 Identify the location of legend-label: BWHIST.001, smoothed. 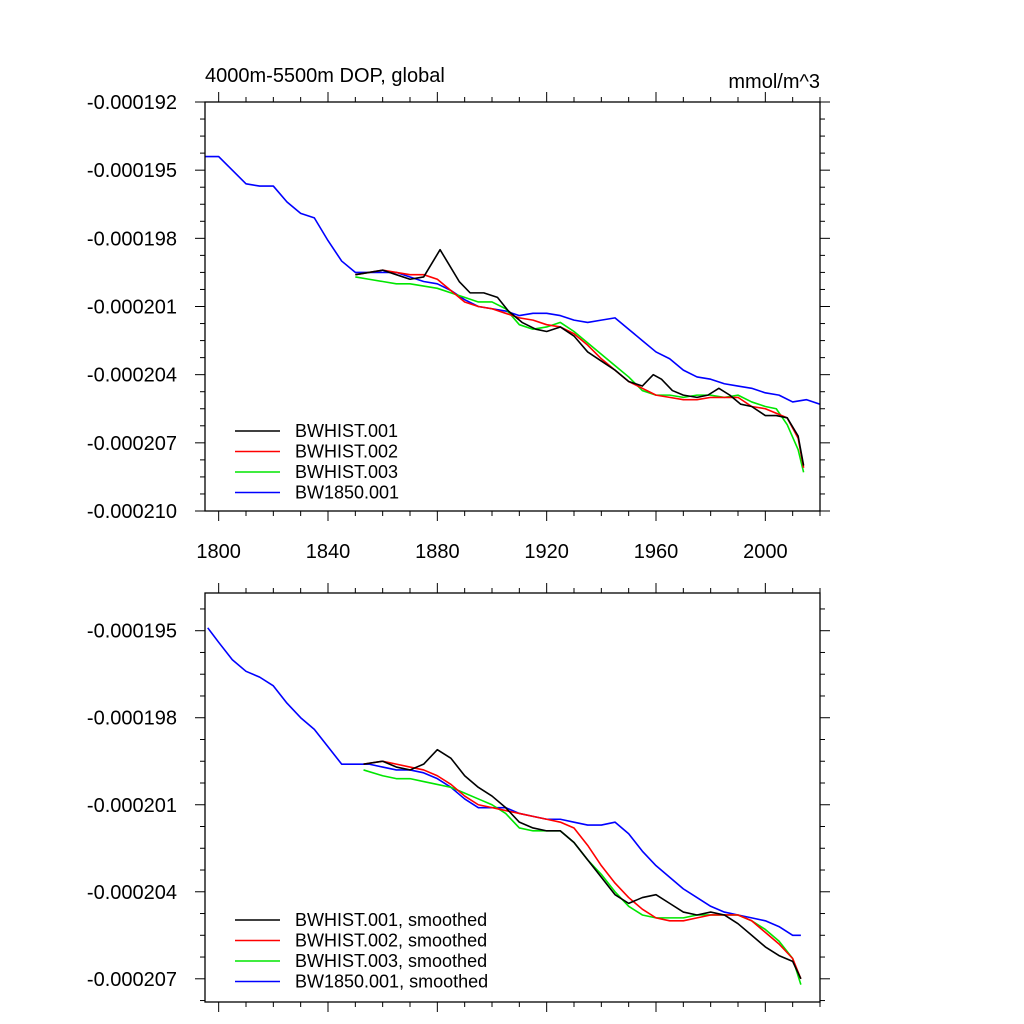
(391, 920).